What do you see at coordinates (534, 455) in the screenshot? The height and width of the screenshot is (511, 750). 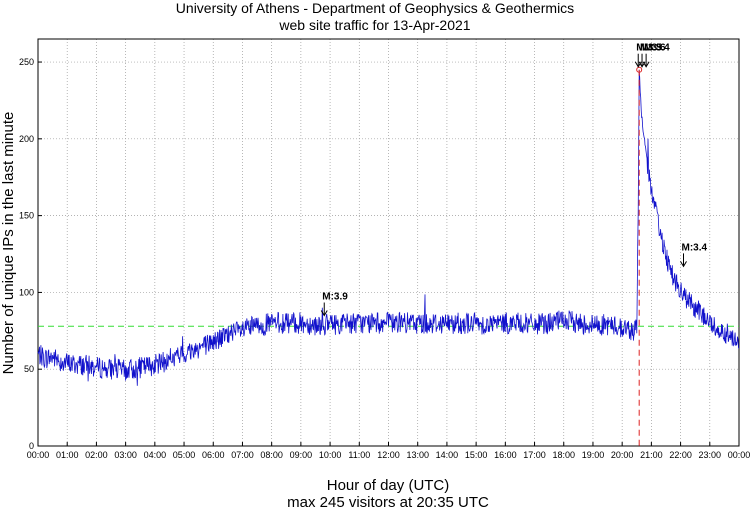 I see `x-tick-label: 17:00` at bounding box center [534, 455].